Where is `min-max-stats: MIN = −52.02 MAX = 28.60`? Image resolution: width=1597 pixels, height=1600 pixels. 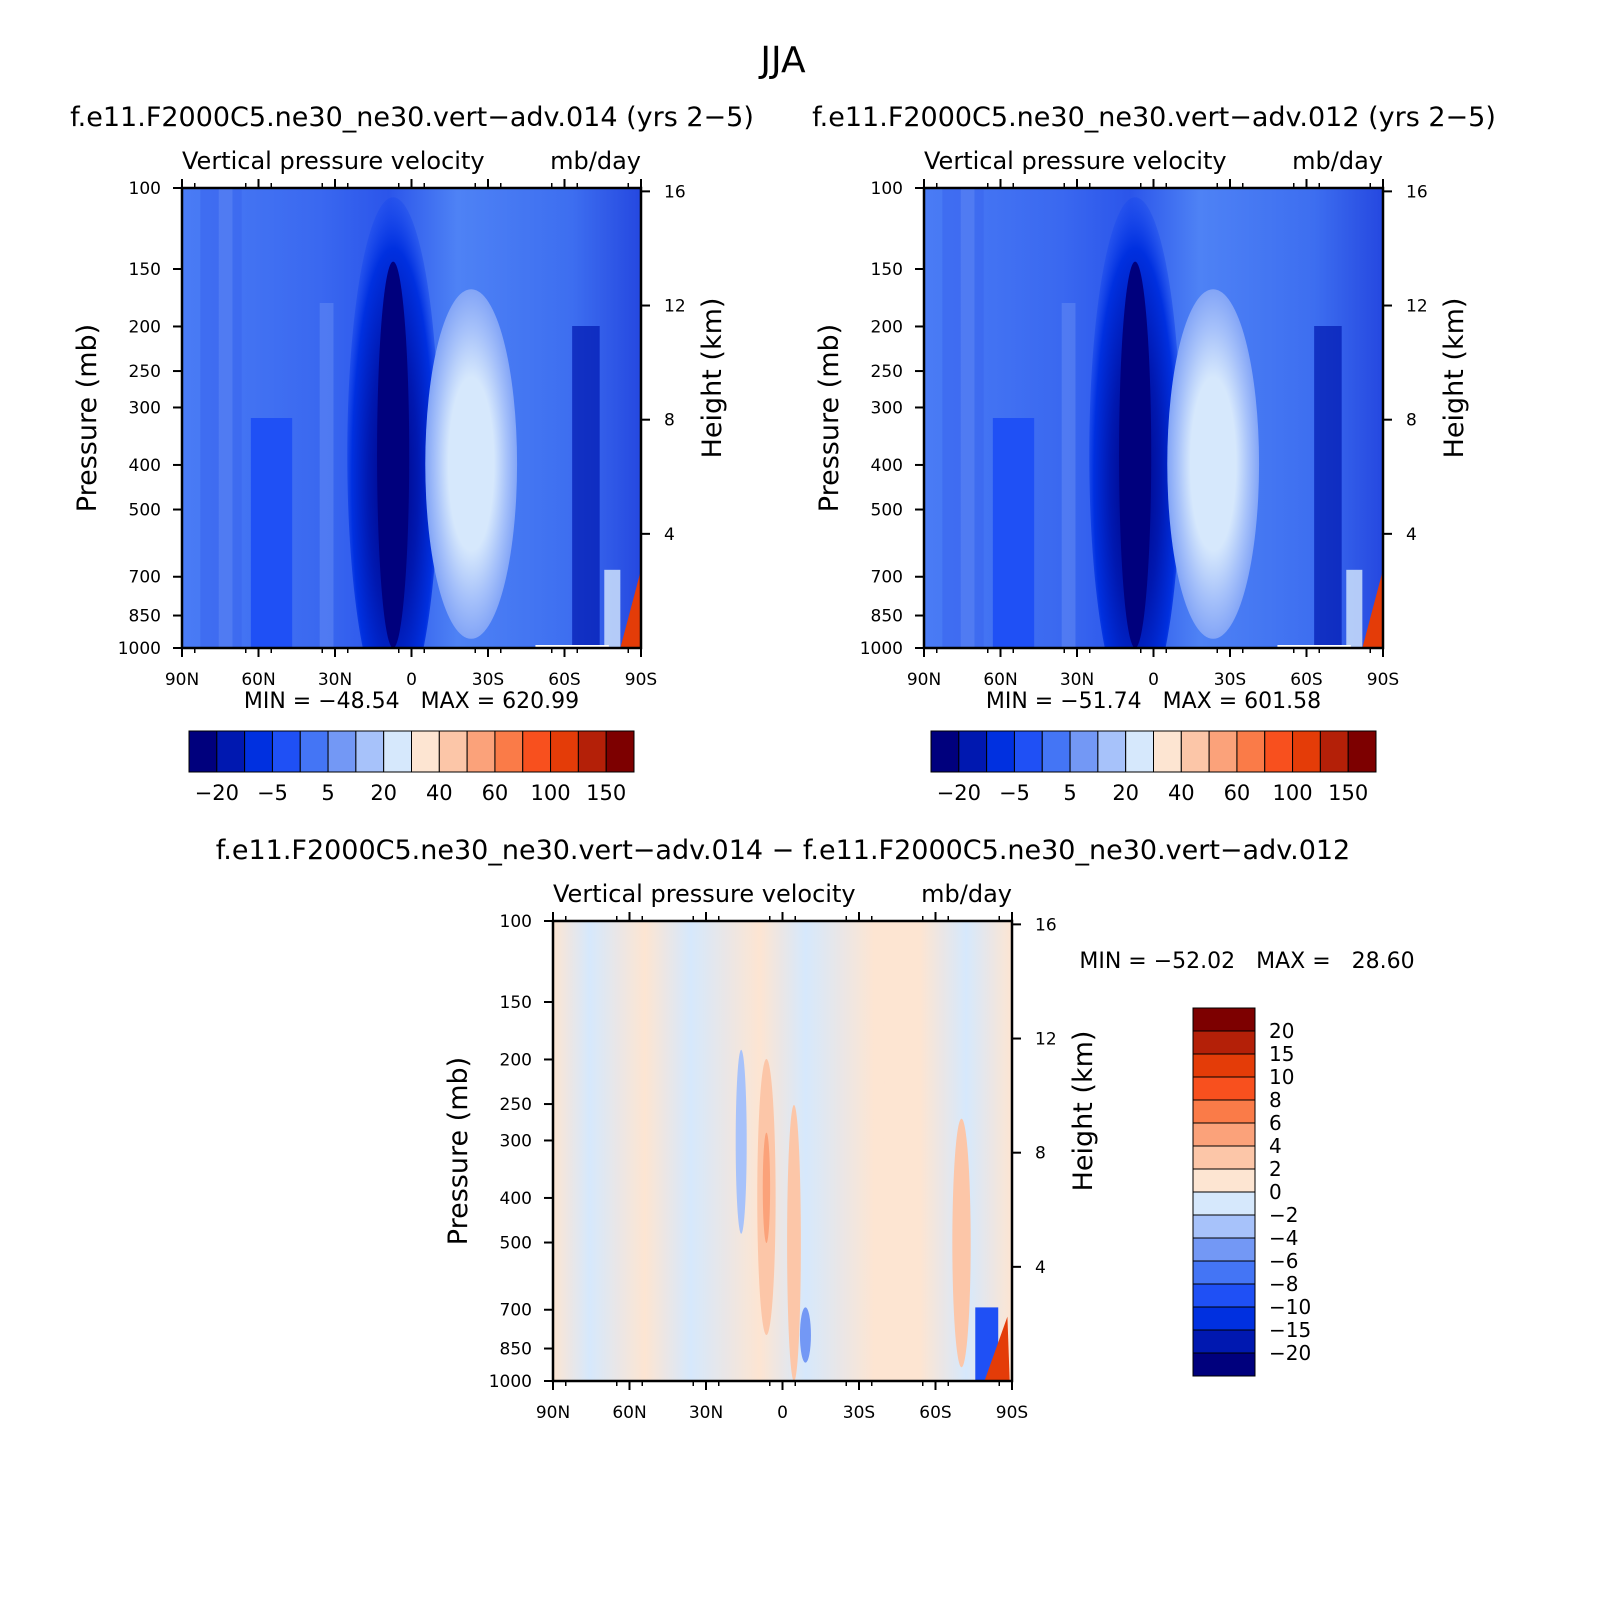 min-max-stats: MIN = −52.02 MAX = 28.60 is located at coordinates (1246, 961).